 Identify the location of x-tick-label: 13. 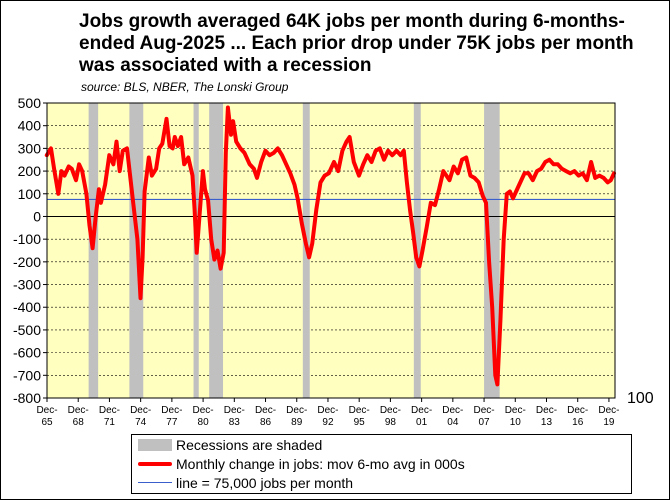
(547, 422).